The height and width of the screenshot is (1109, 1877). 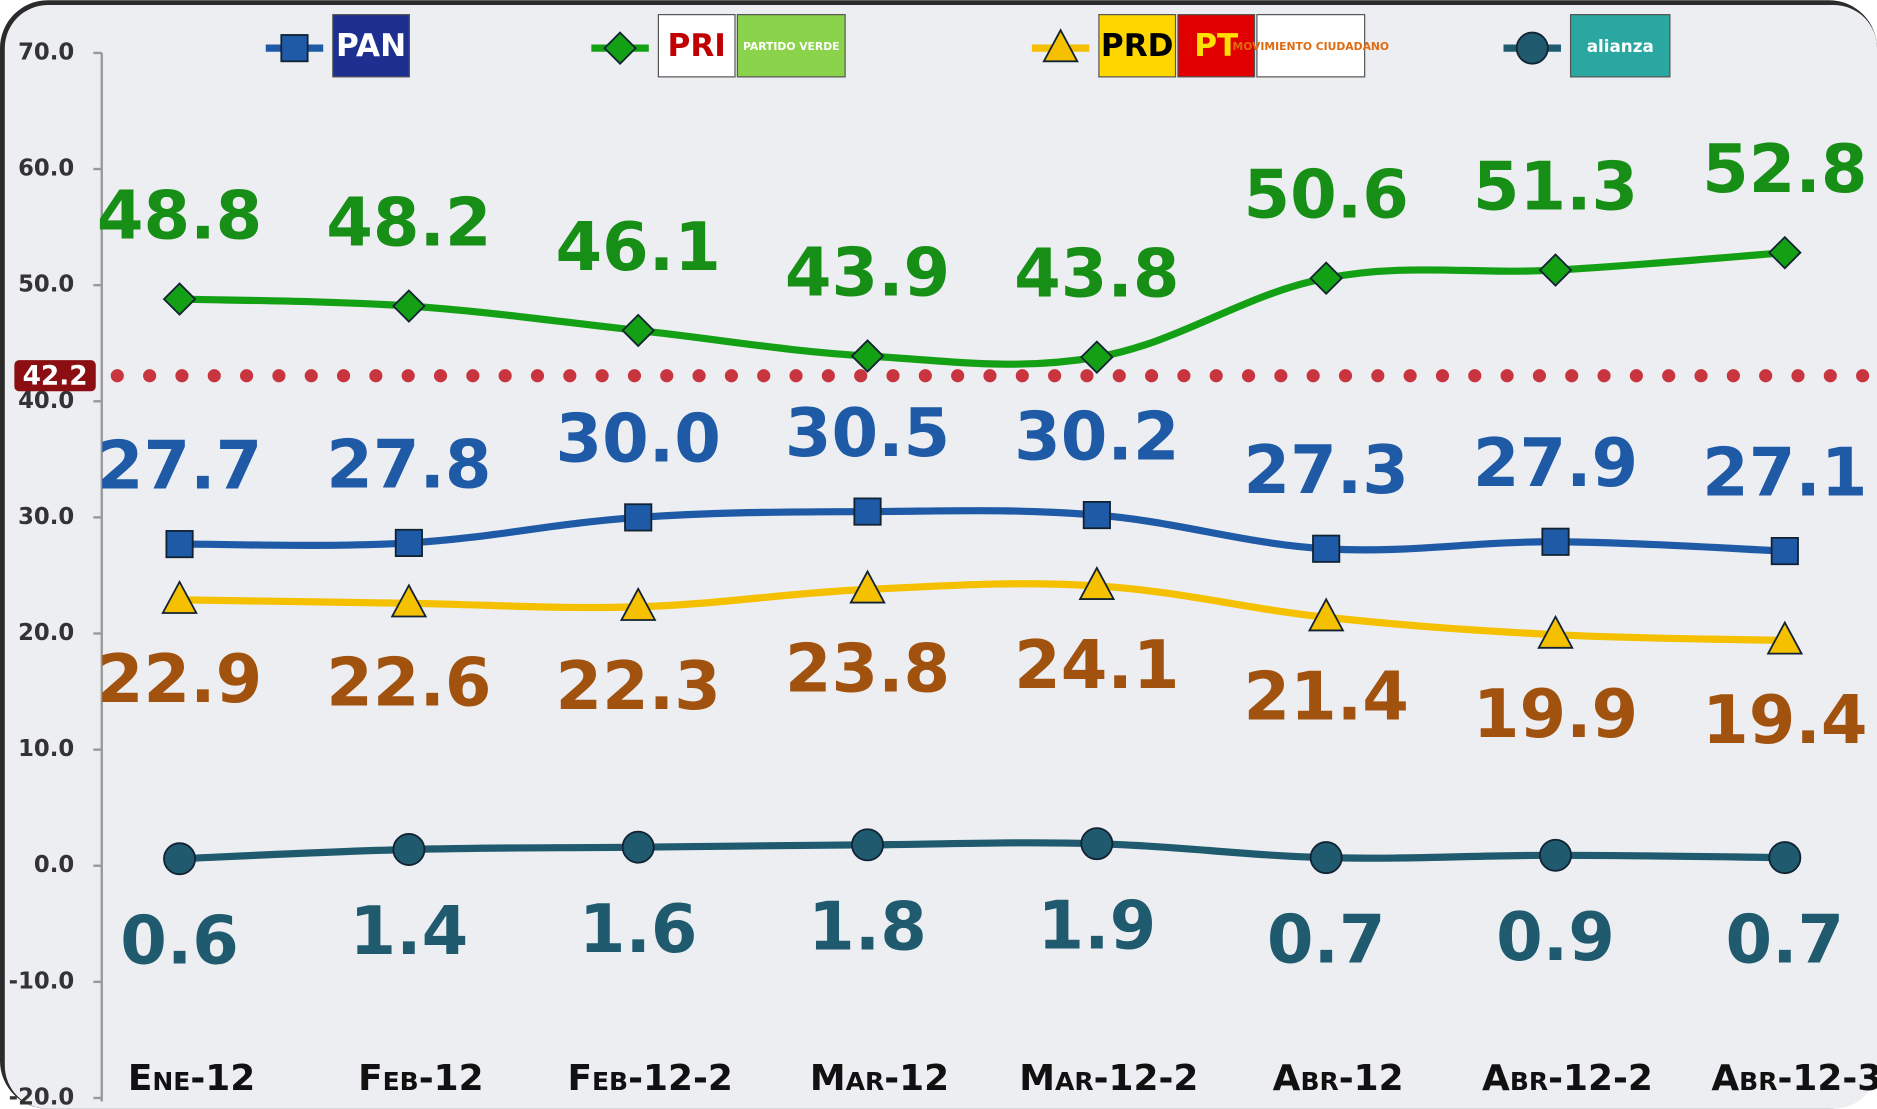 What do you see at coordinates (1096, 665) in the screenshot?
I see `data-label: 24.1` at bounding box center [1096, 665].